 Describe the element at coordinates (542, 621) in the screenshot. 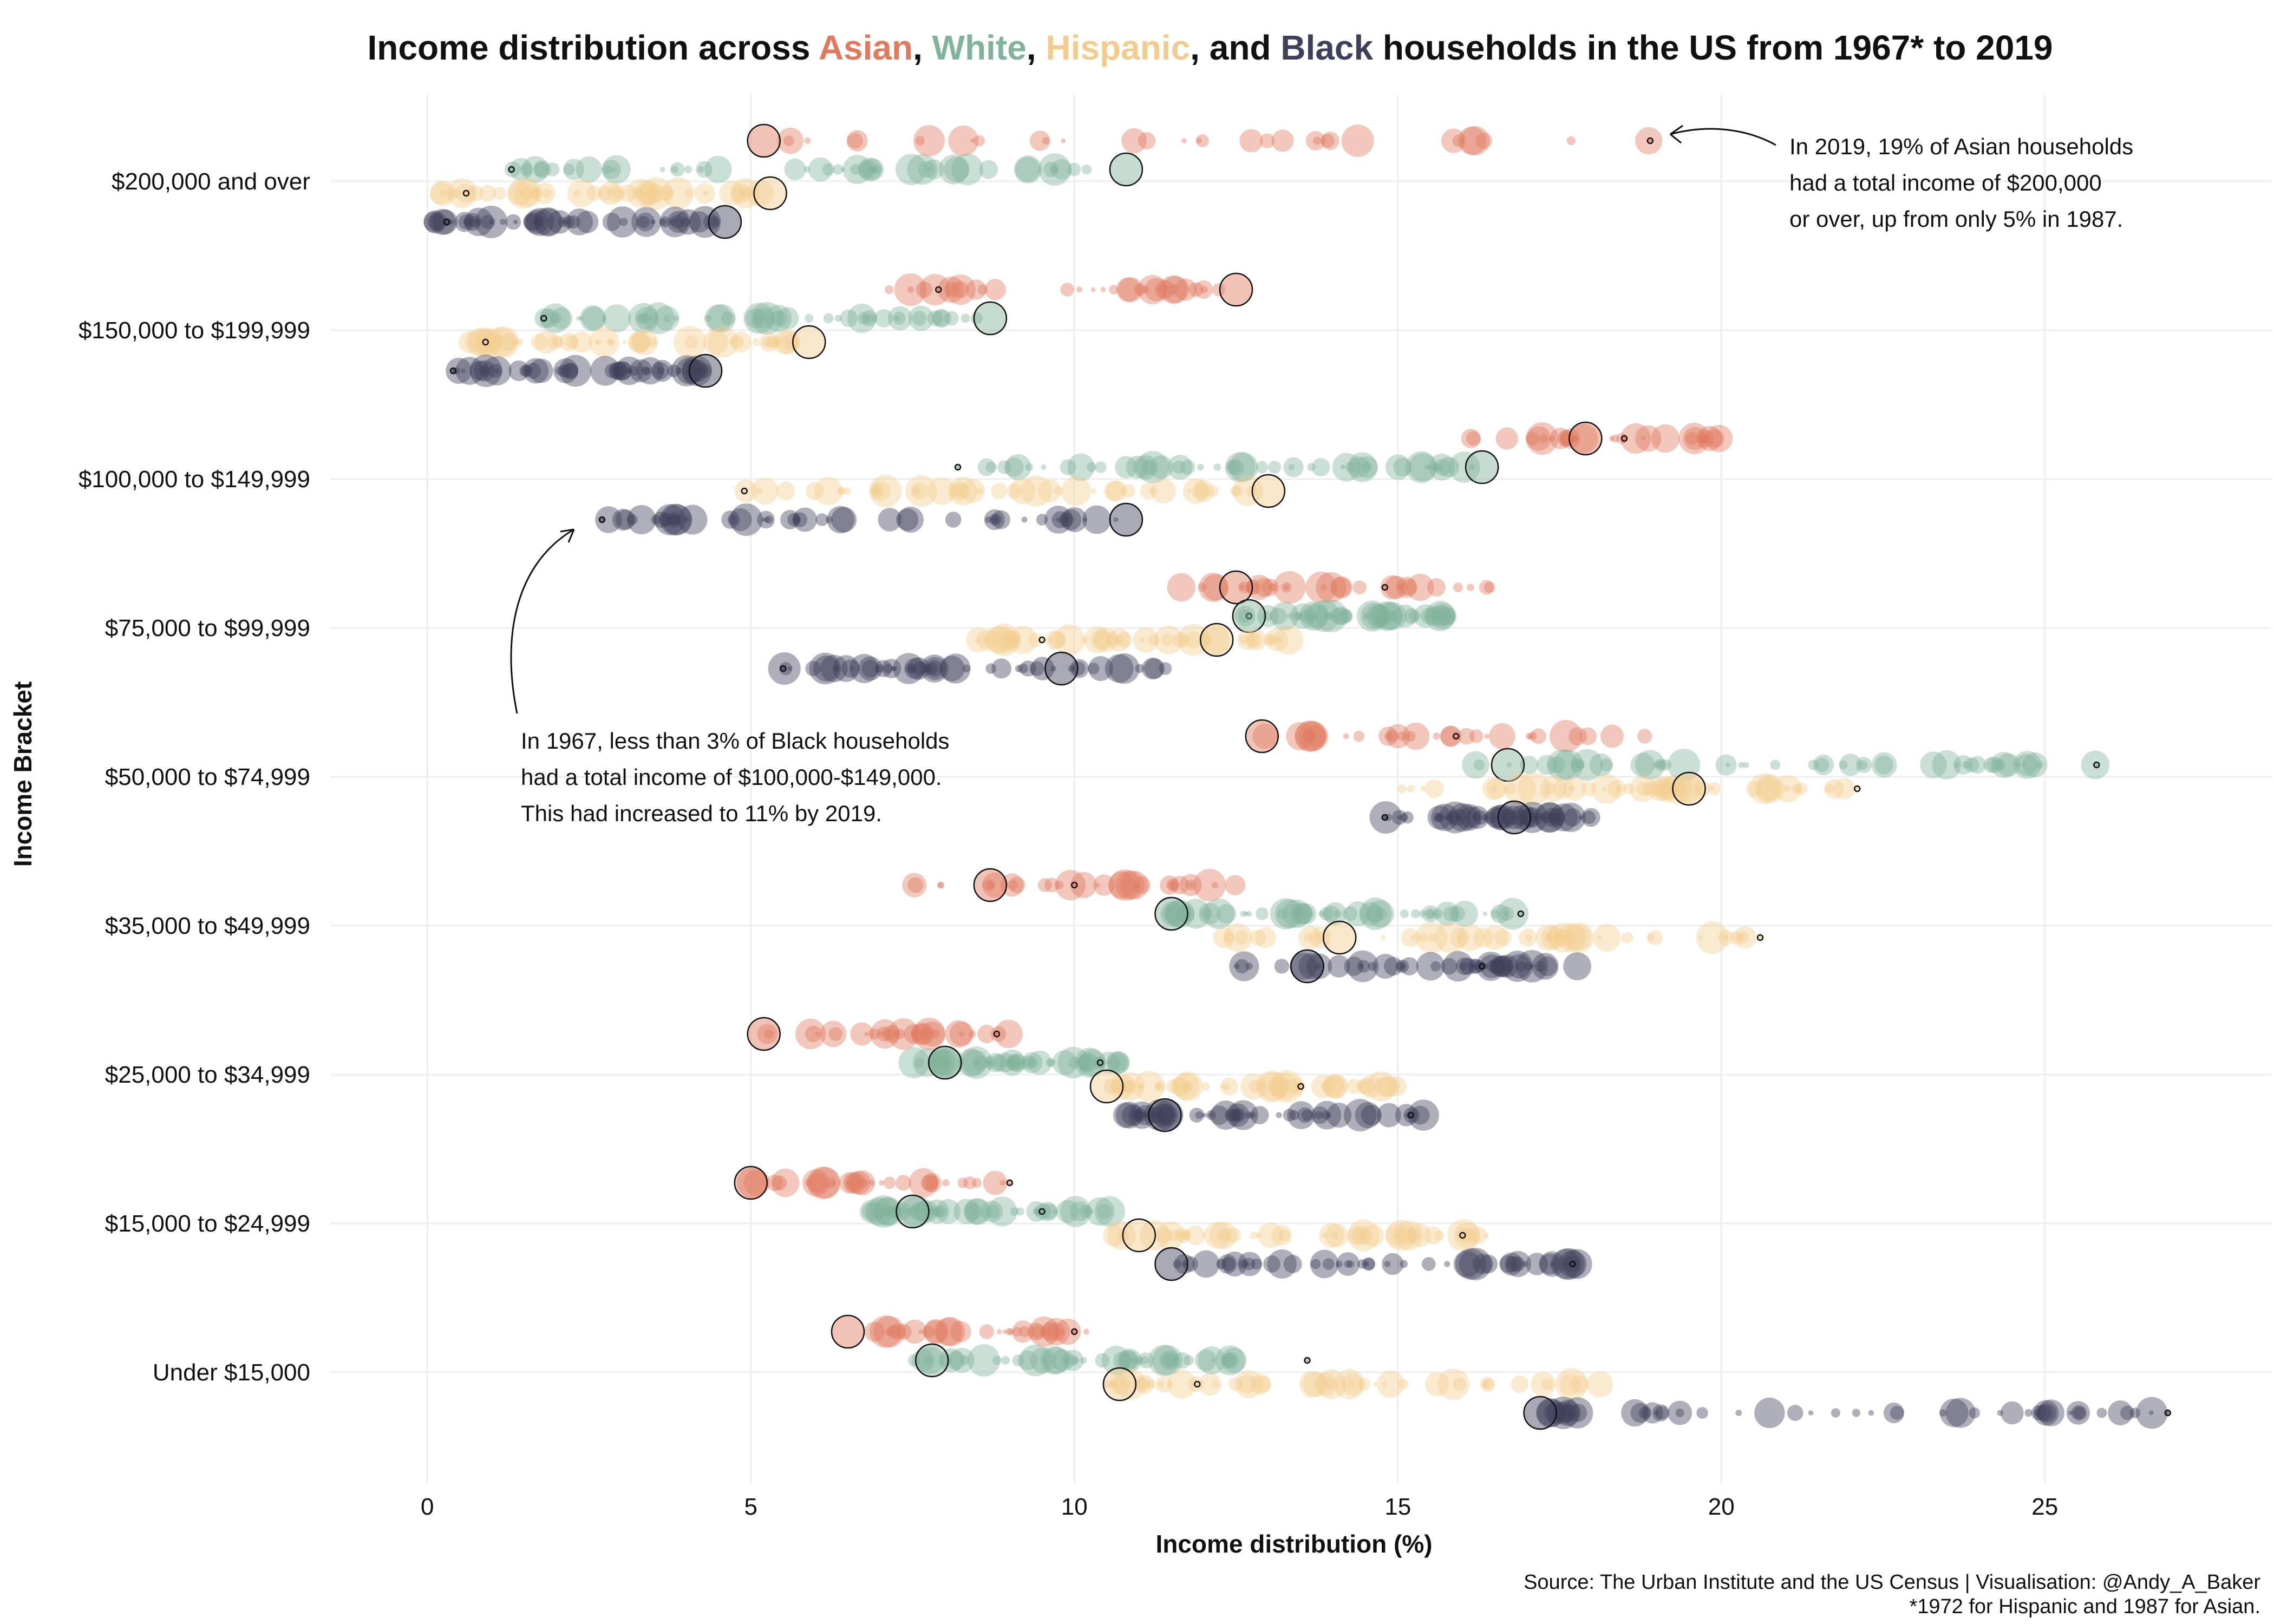

I see `annotation-arrow-black` at that location.